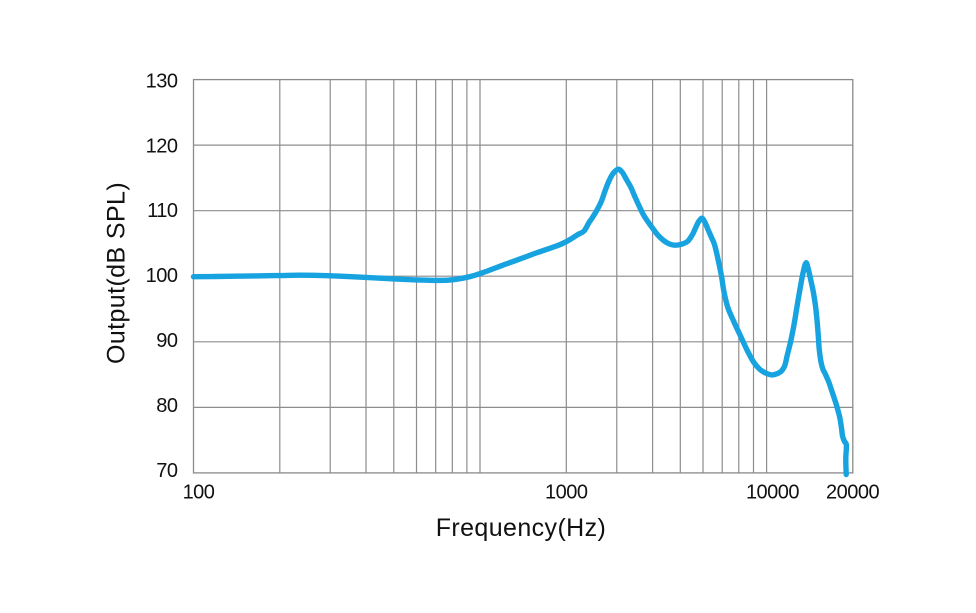 The image size is (976, 613). Describe the element at coordinates (521, 528) in the screenshot. I see `svg-text: Frequency(Hz)` at that location.